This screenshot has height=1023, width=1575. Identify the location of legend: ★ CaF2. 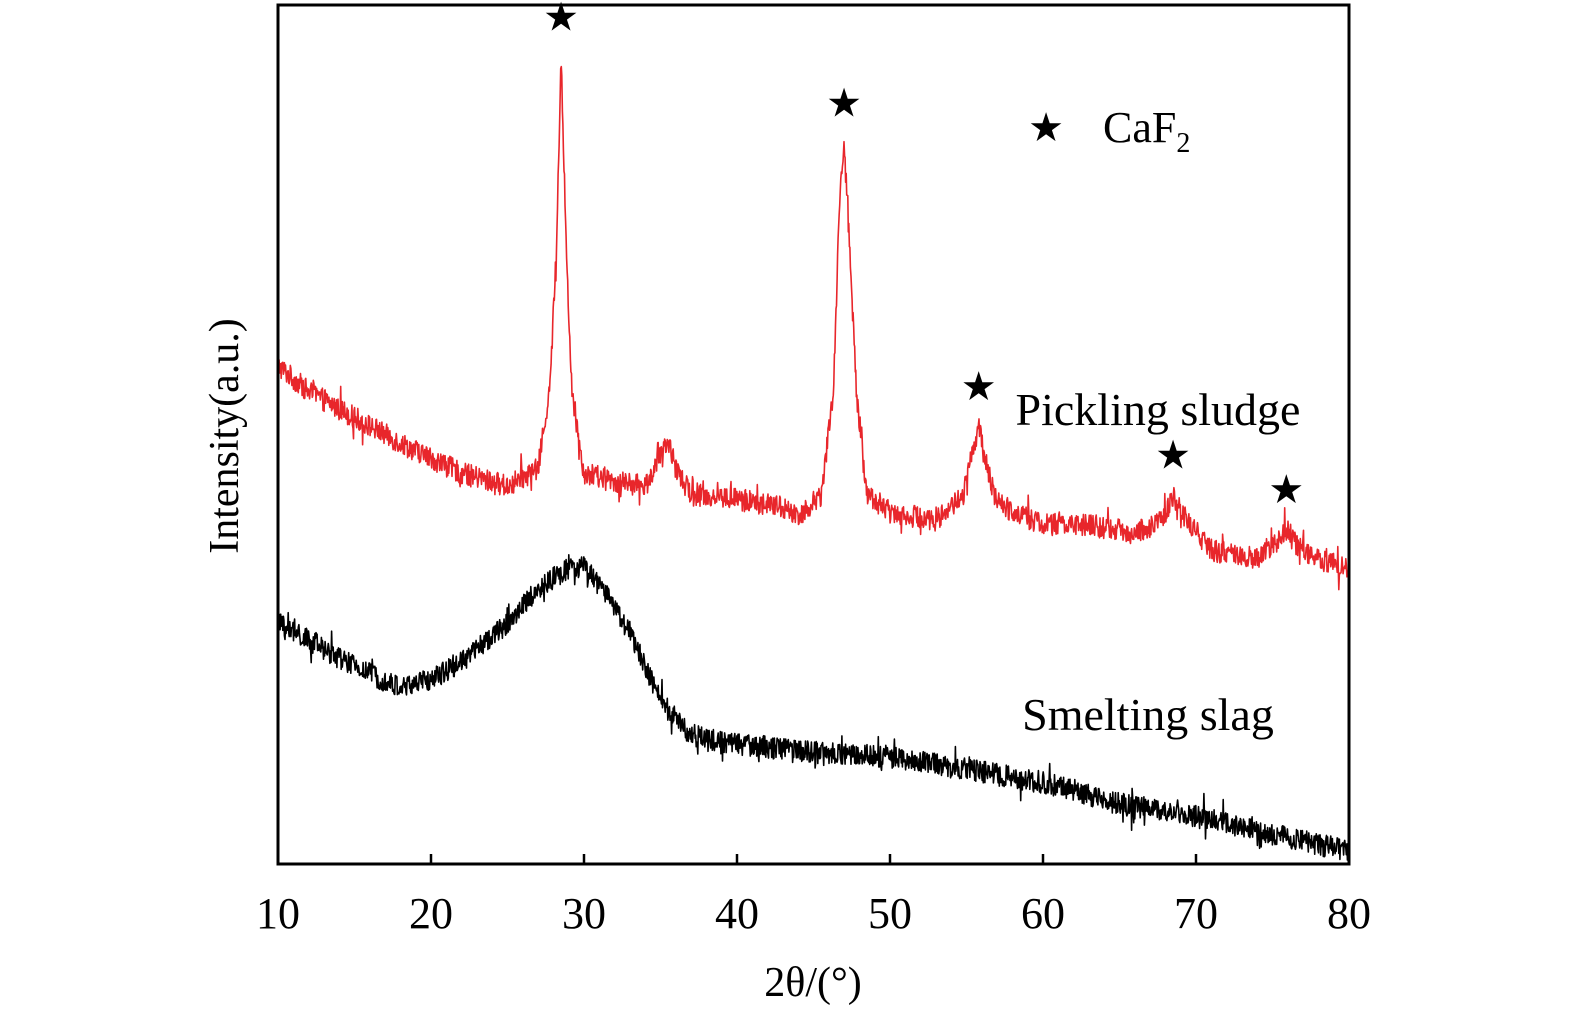
(1109, 131).